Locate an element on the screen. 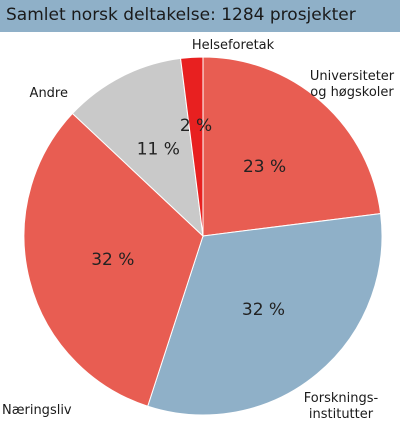  slice-category-label-2: Forsknings-institutter is located at coordinates (341, 406).